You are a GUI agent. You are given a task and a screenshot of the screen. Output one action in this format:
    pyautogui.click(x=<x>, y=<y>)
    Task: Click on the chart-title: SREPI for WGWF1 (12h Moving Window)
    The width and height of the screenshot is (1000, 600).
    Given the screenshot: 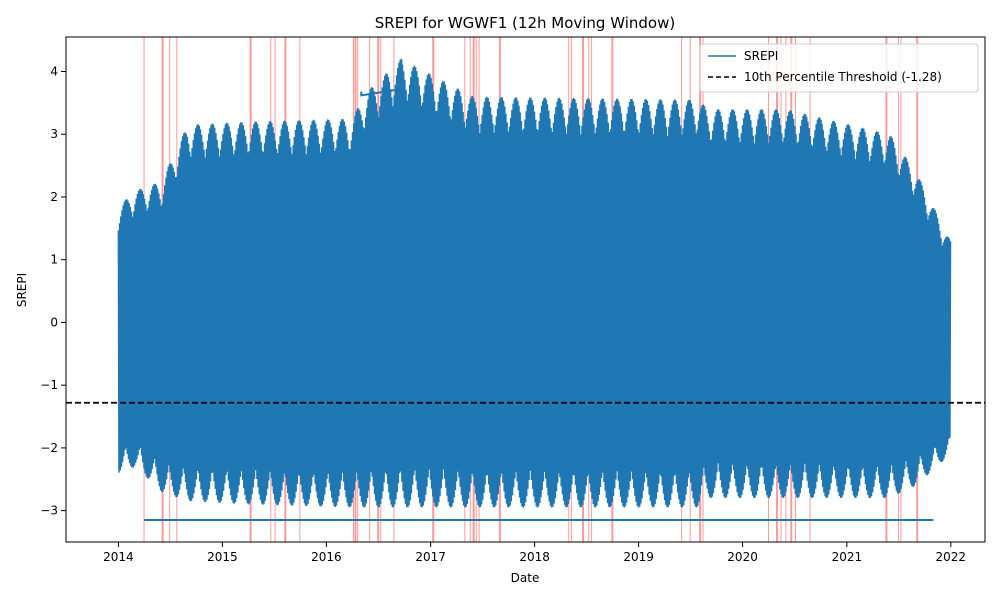 What is the action you would take?
    pyautogui.click(x=525, y=23)
    